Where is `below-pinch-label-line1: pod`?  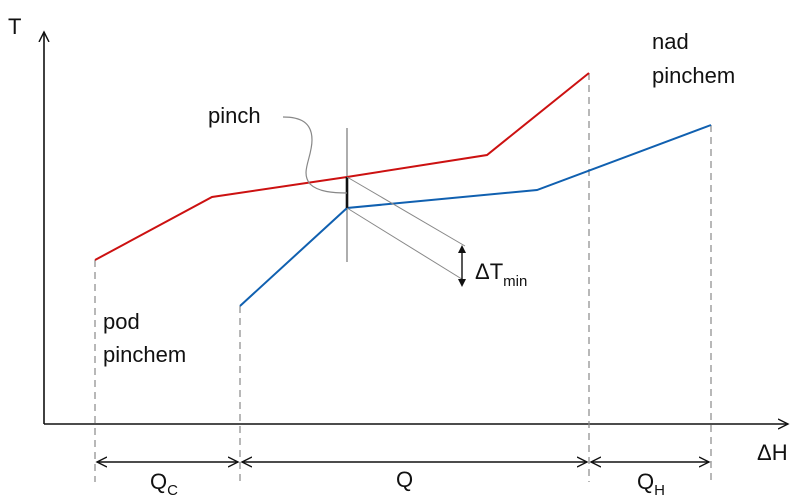
below-pinch-label-line1: pod is located at coordinates (121, 321).